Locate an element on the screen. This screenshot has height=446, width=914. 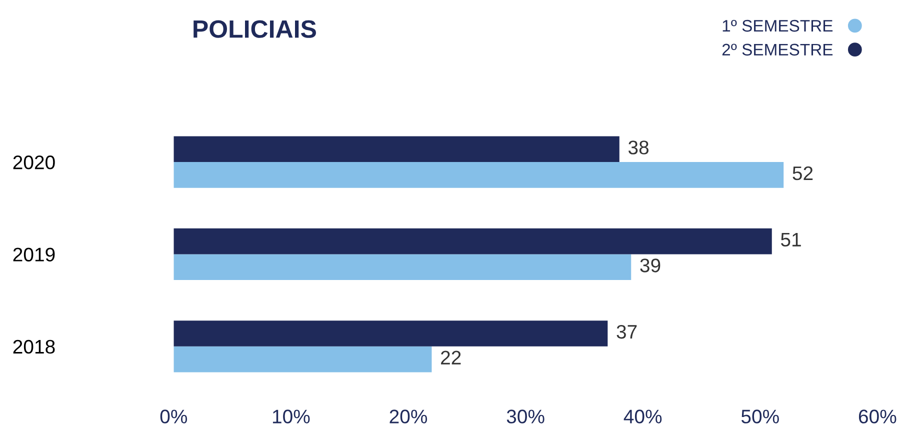
x-tick-label: 30% is located at coordinates (525, 417).